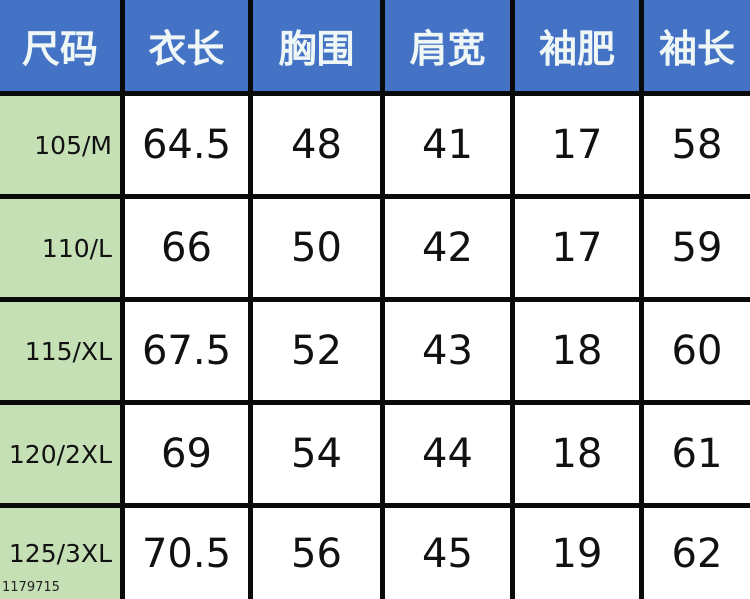 This screenshot has height=599, width=750. I want to click on table-cell: 45, so click(447, 553).